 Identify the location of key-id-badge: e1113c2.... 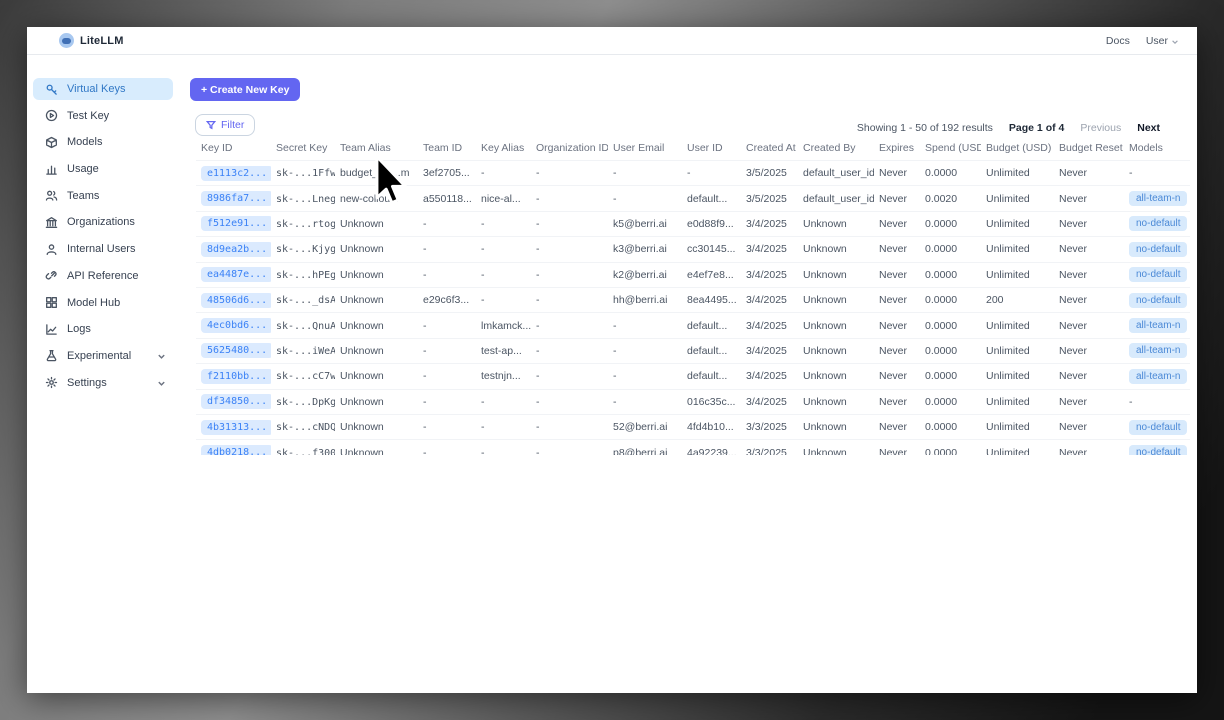
(236, 173).